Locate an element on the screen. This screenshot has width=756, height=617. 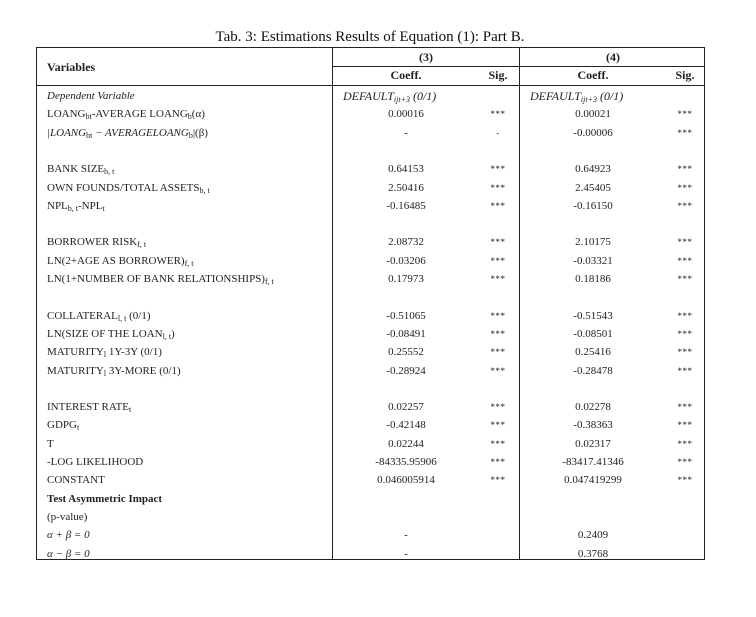
label-text: NPL is located at coordinates (57, 205).